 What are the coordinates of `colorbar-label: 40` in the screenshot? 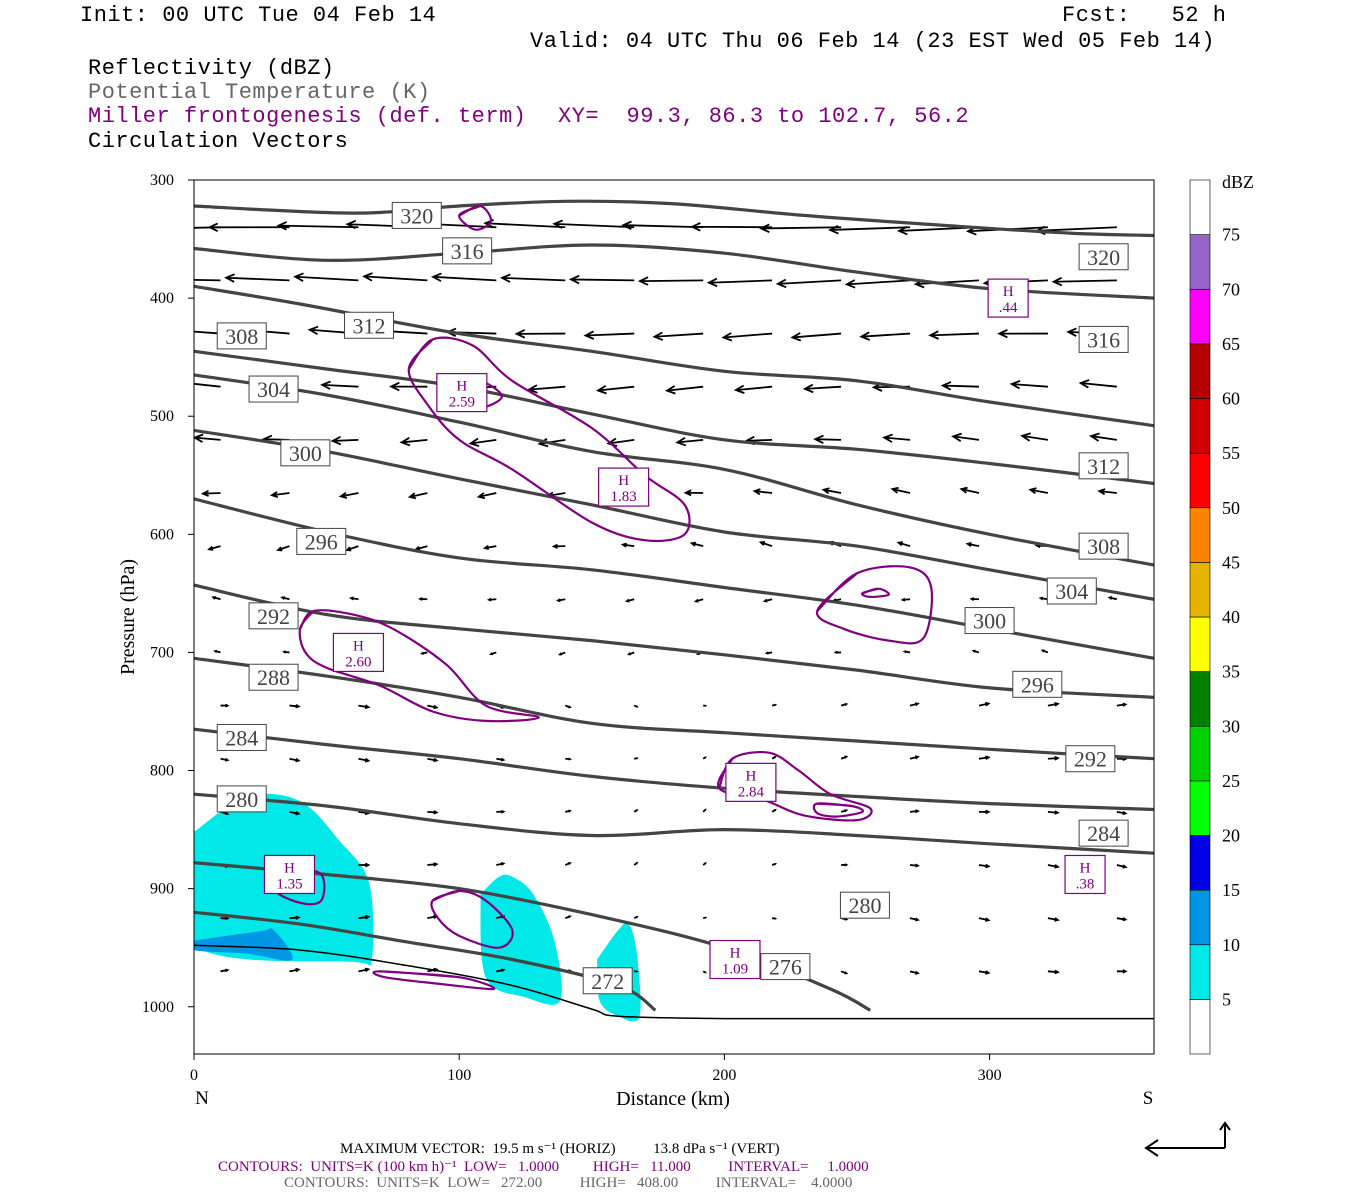 It's located at (1231, 617).